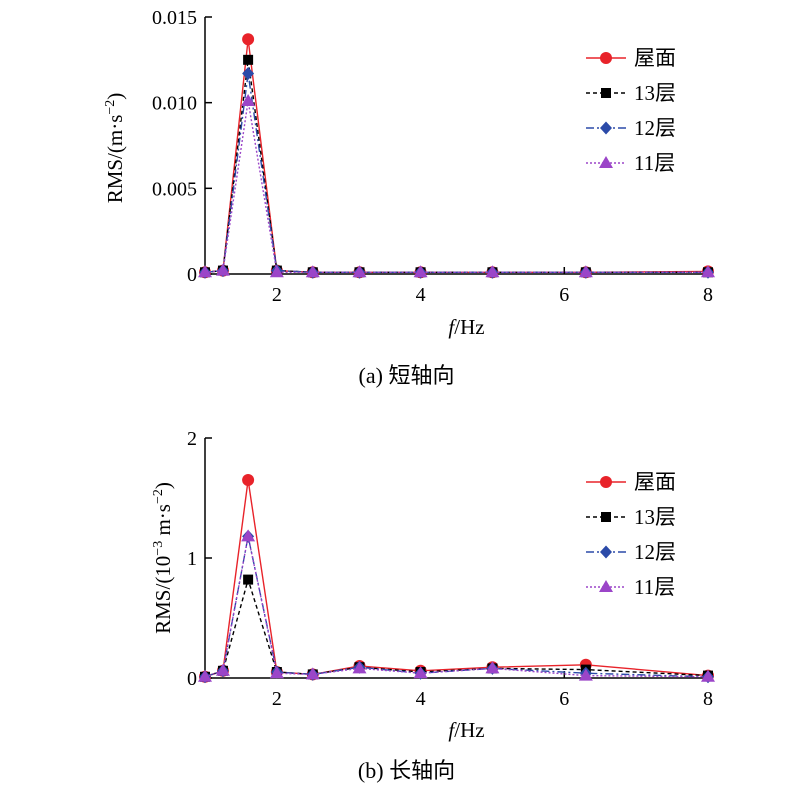 This screenshot has width=800, height=786. Describe the element at coordinates (163, 522) in the screenshot. I see `y-label-text-mid: m·s` at that location.